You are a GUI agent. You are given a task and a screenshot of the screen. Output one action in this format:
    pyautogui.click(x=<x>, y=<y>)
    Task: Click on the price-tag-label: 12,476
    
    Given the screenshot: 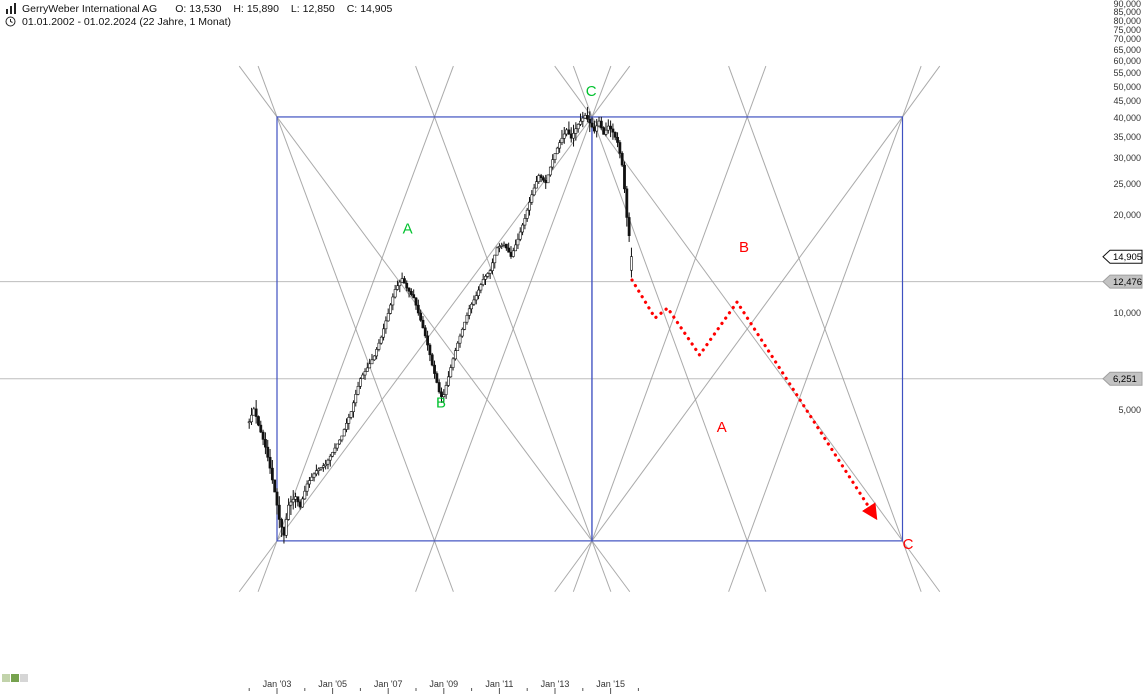 What is the action you would take?
    pyautogui.click(x=1127, y=282)
    